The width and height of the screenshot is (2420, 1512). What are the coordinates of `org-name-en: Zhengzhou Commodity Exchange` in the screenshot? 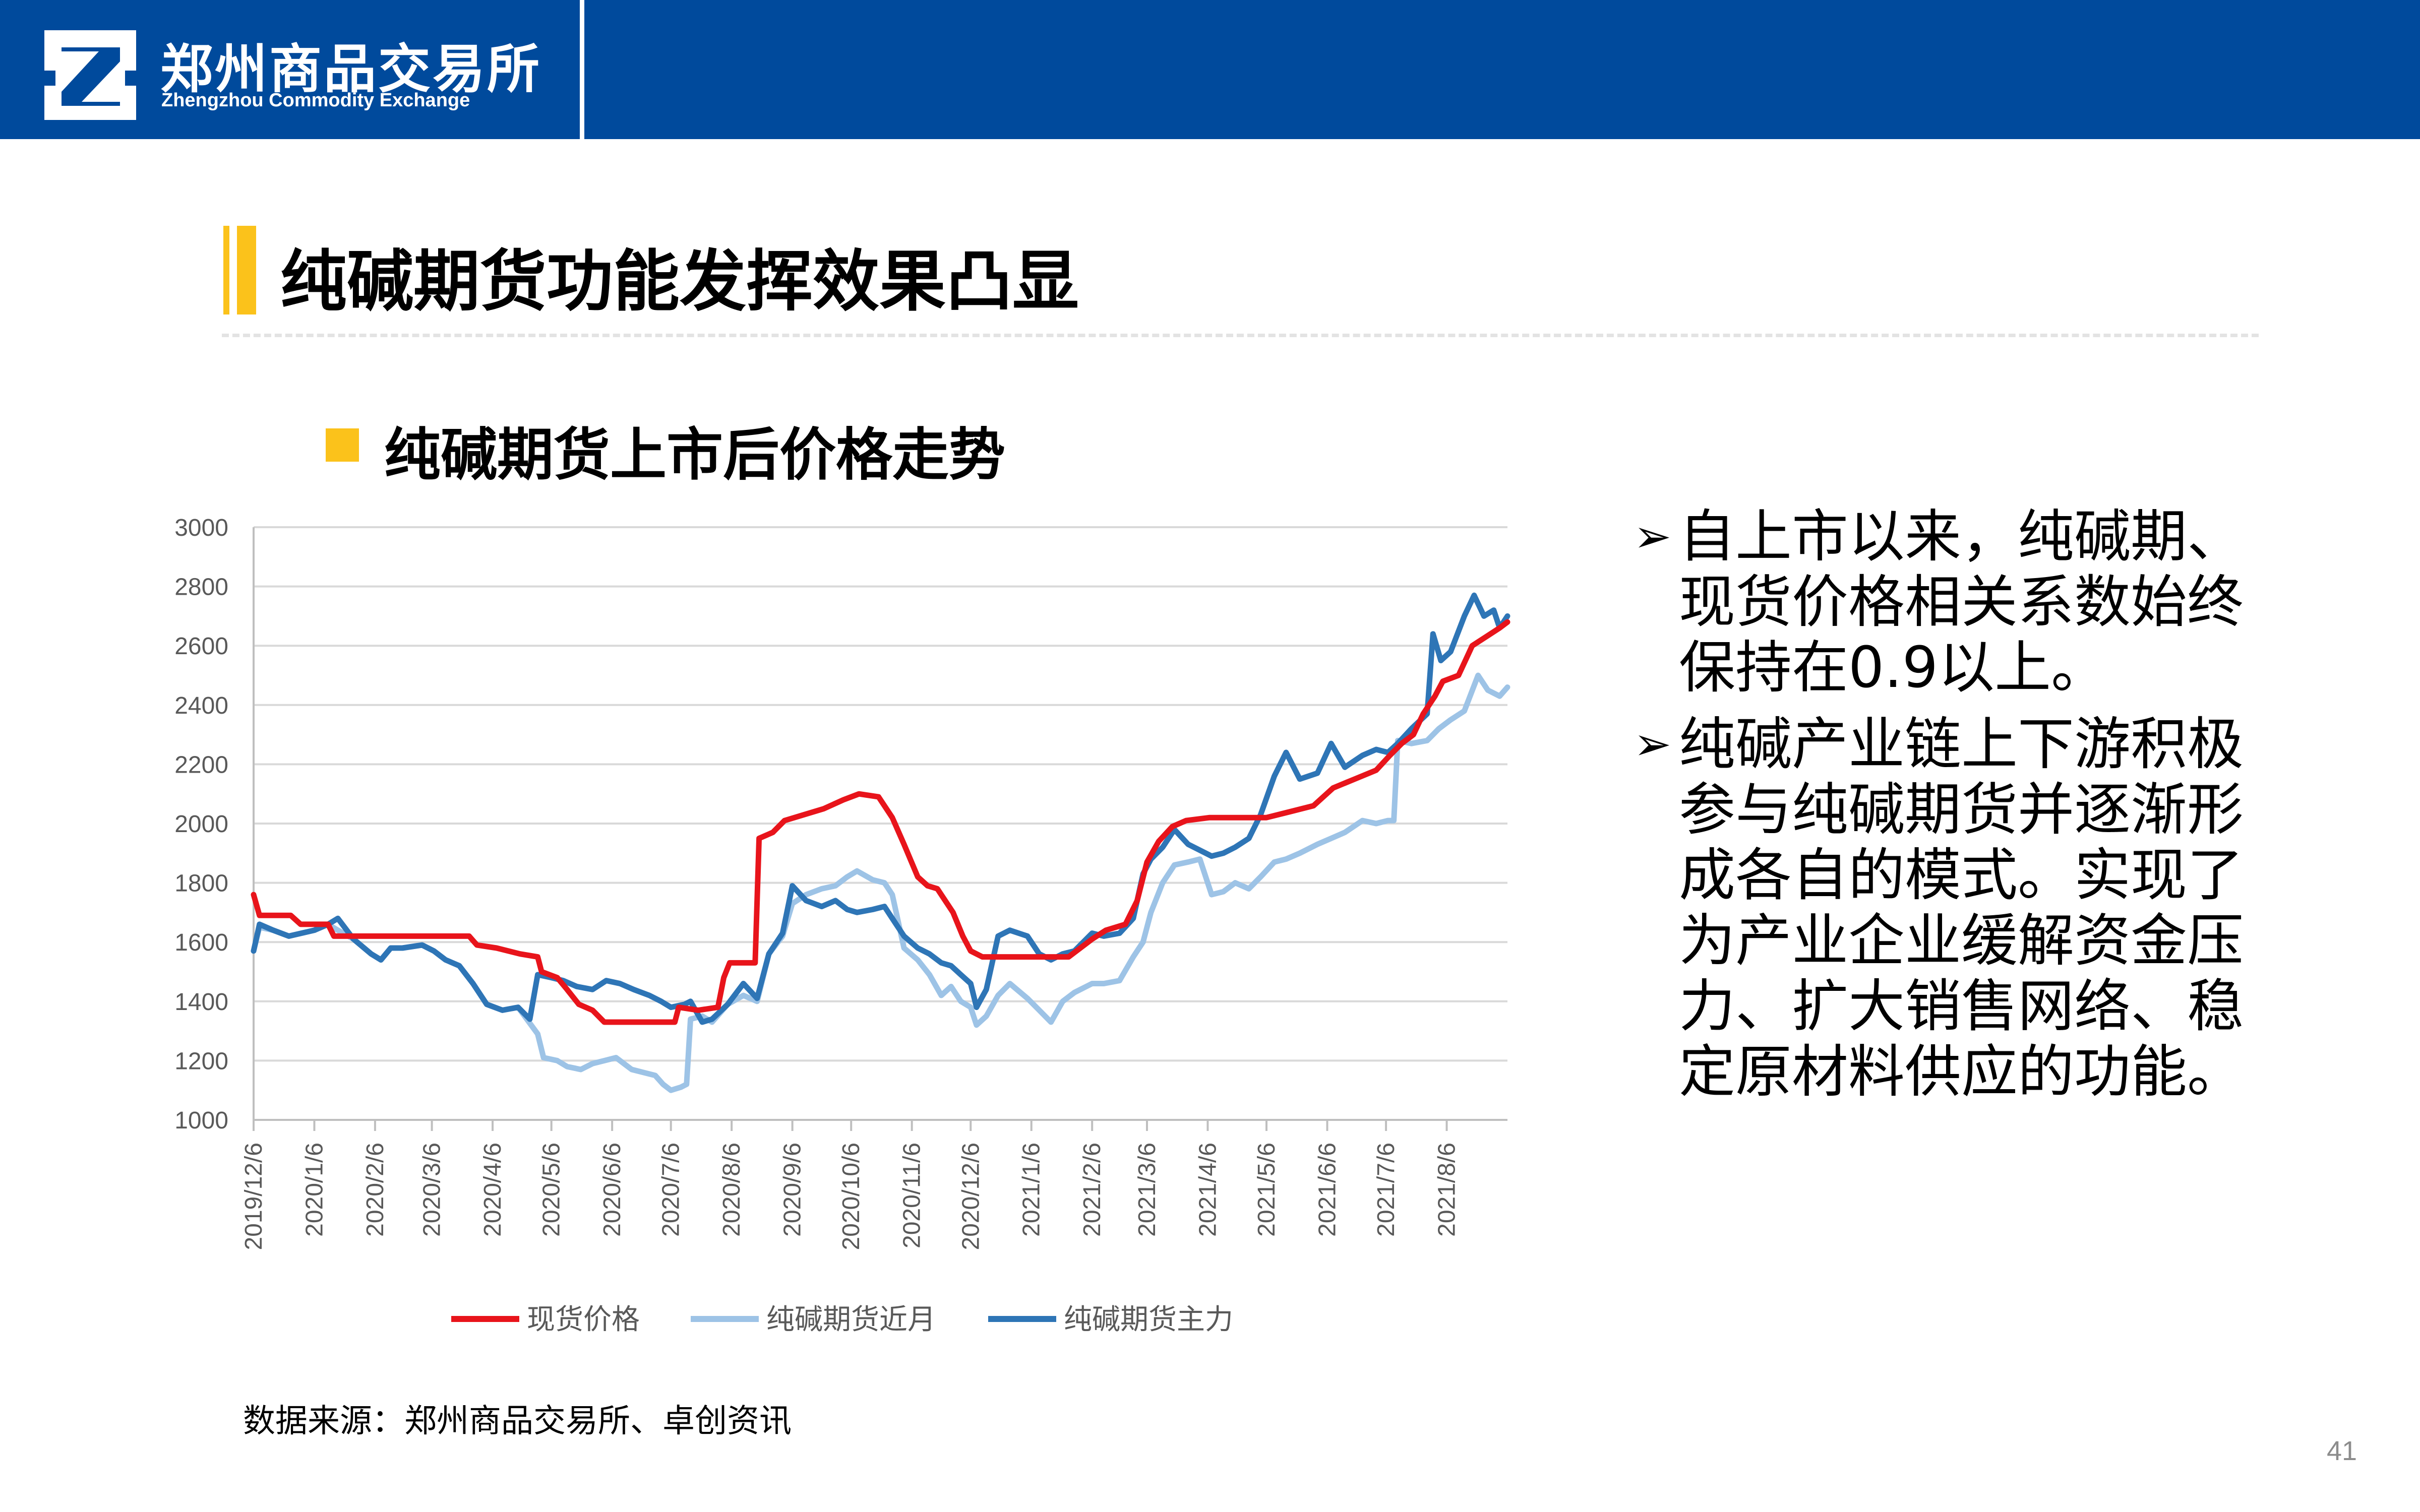 It's located at (315, 100).